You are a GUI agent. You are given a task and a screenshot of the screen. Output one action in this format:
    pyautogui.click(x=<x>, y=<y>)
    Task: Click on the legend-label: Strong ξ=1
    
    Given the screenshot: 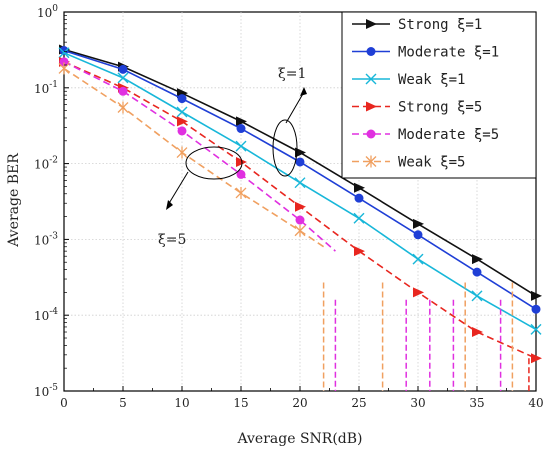 What is the action you would take?
    pyautogui.click(x=440, y=25)
    